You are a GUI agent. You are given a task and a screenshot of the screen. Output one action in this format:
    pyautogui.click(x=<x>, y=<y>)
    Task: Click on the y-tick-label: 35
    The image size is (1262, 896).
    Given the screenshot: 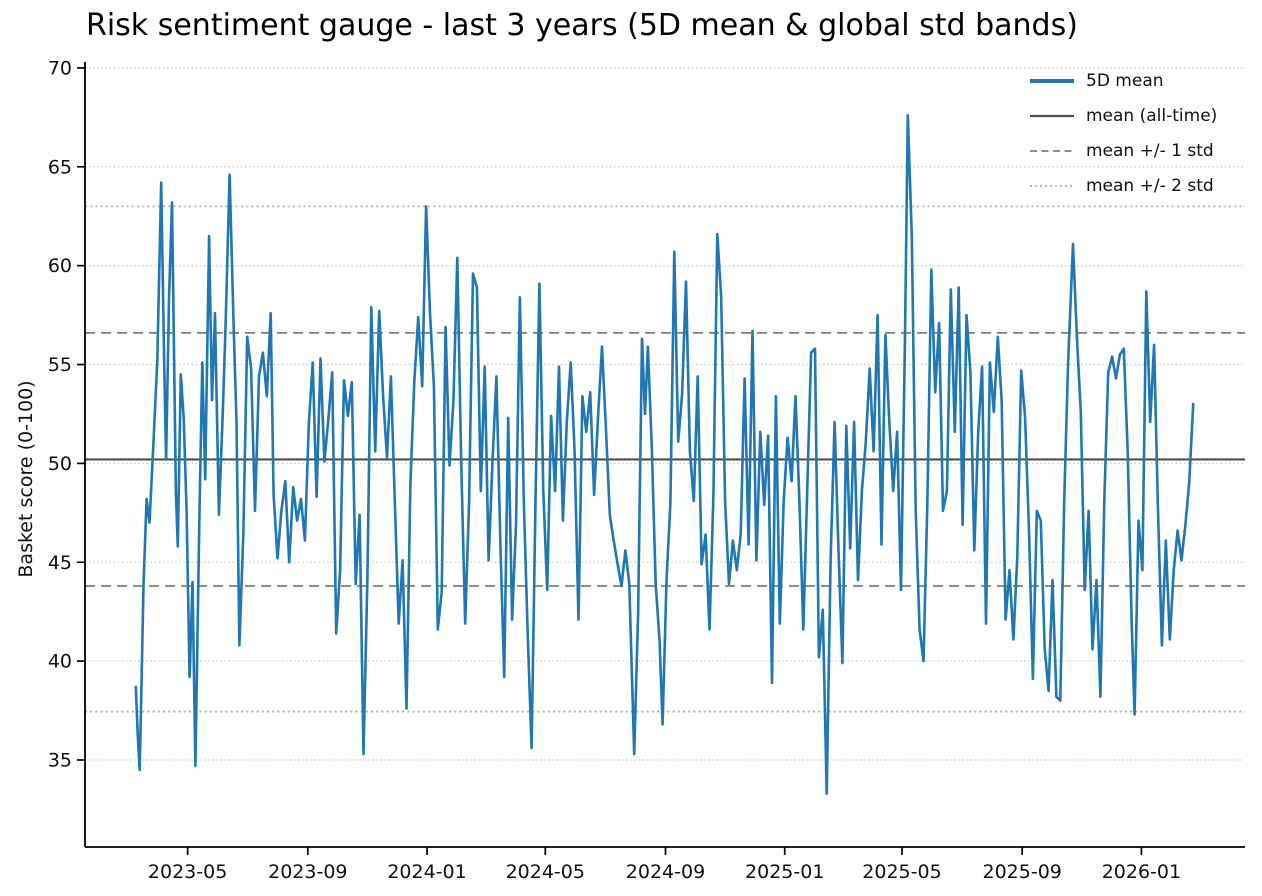 What is the action you would take?
    pyautogui.click(x=60, y=760)
    